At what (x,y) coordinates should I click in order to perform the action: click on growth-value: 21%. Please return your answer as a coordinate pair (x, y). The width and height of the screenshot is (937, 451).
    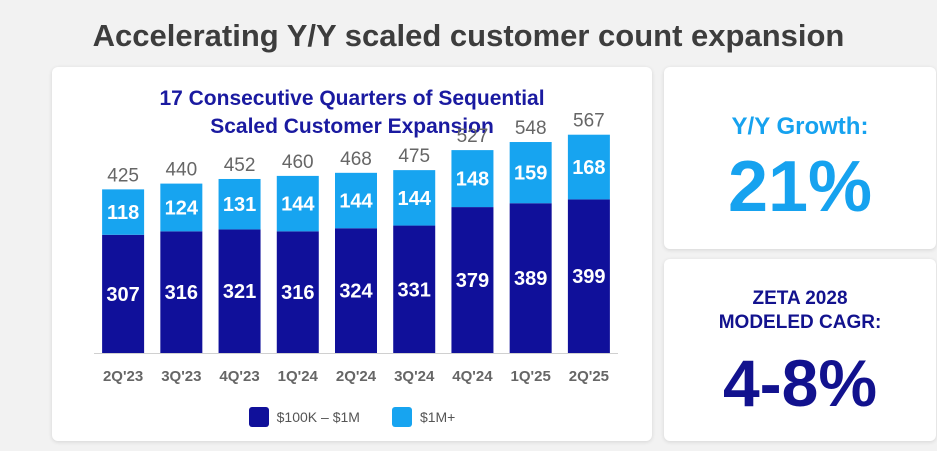
    Looking at the image, I should click on (800, 187).